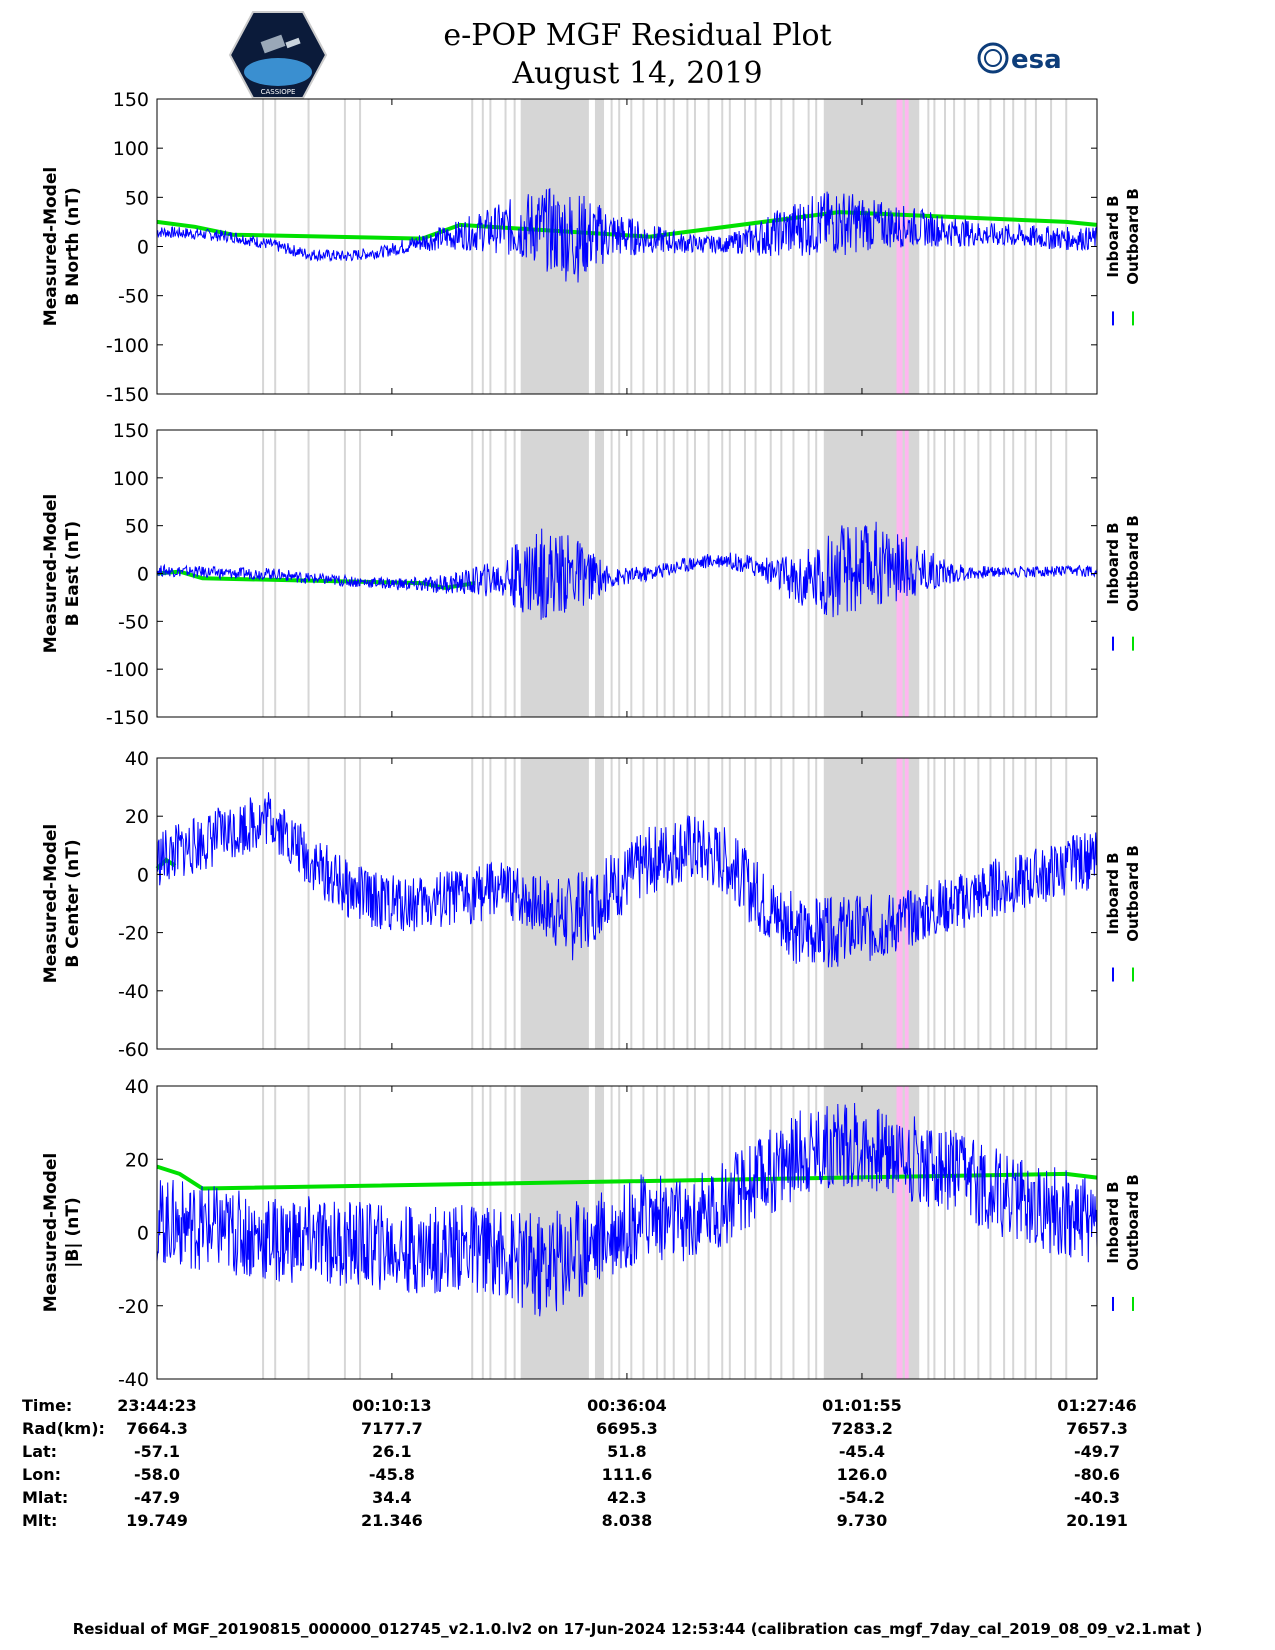  I want to click on table-cell: 51.8, so click(627, 1451).